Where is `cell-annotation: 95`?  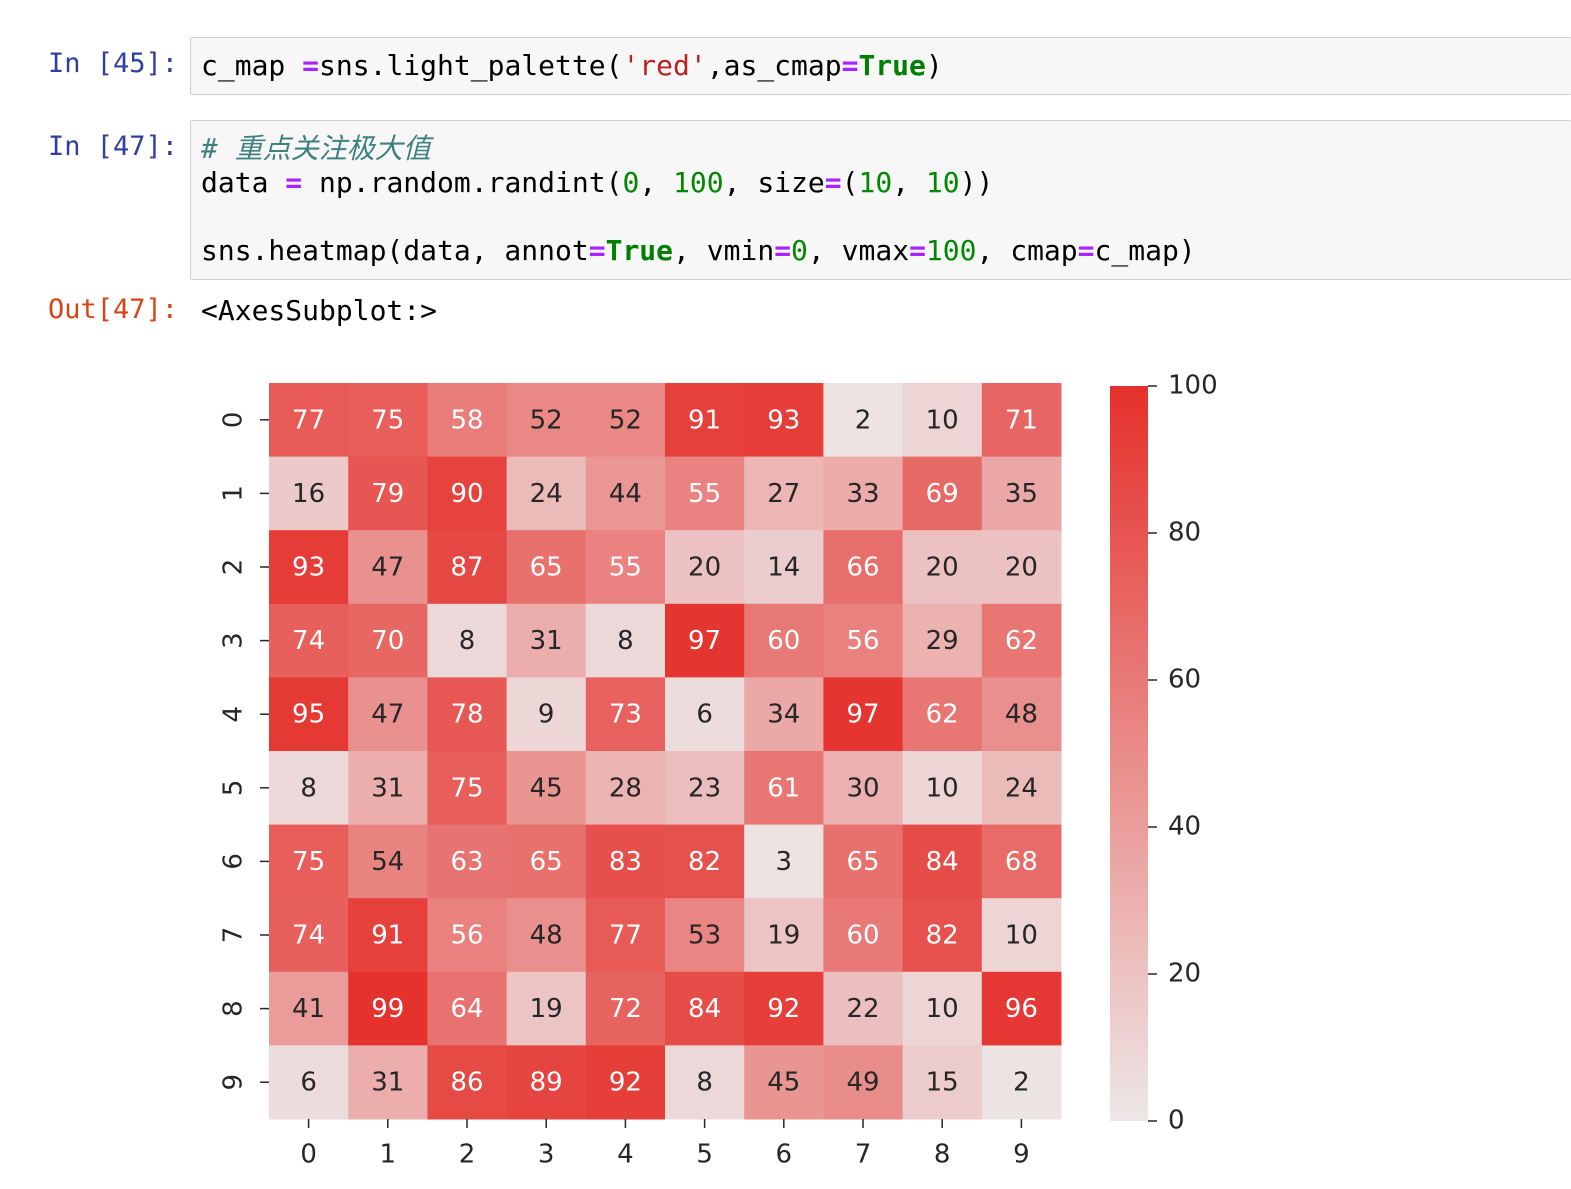 cell-annotation: 95 is located at coordinates (308, 715).